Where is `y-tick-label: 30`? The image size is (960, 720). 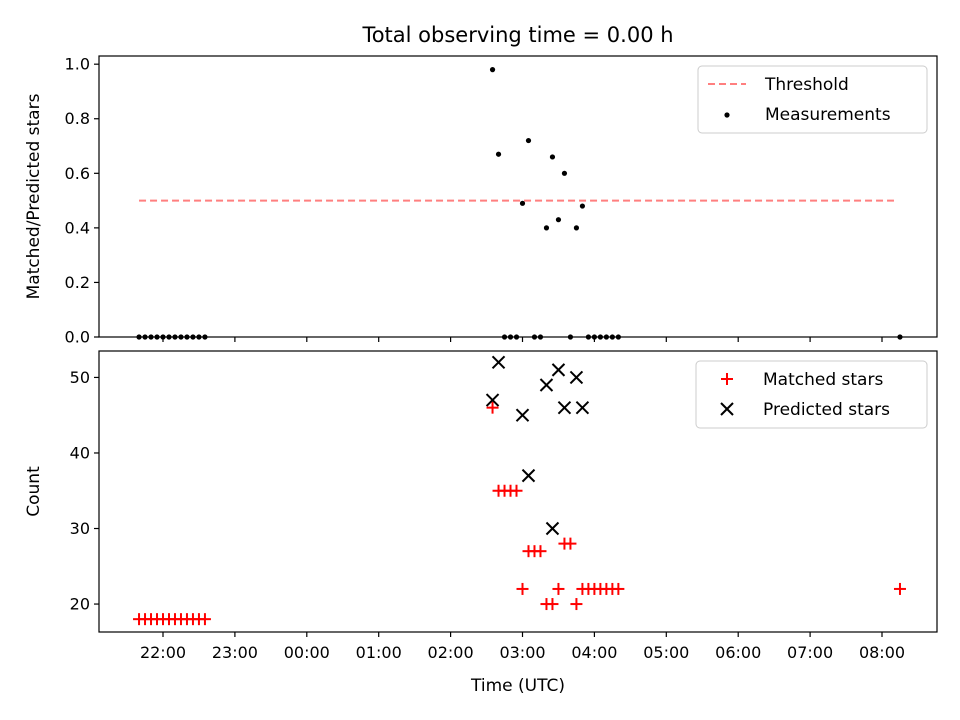 y-tick-label: 30 is located at coordinates (80, 528).